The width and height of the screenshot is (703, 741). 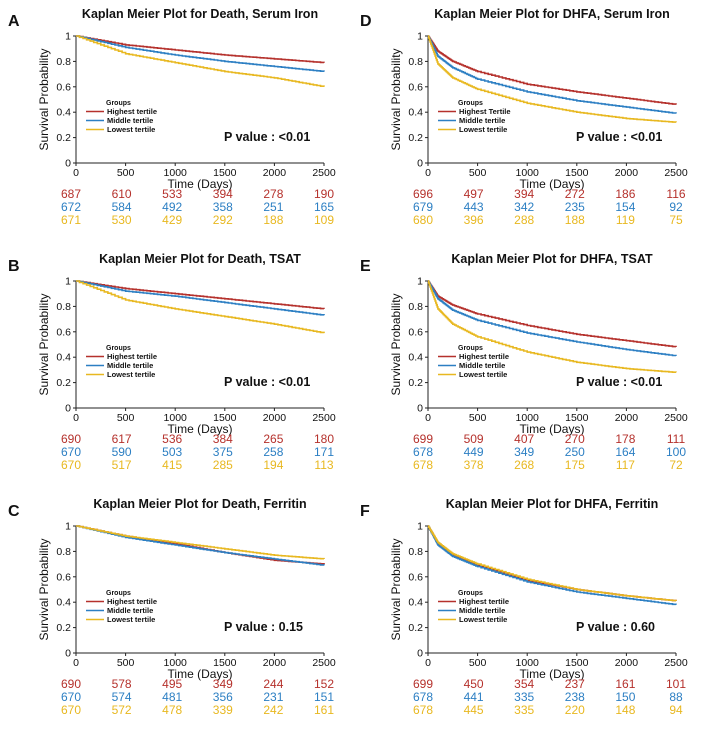 What do you see at coordinates (420, 409) in the screenshot?
I see `y-tick-label: 0` at bounding box center [420, 409].